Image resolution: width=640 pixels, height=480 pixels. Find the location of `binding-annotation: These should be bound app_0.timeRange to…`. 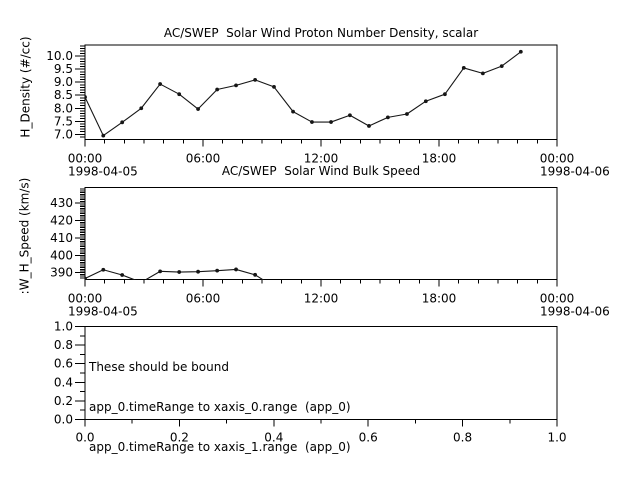

binding-annotation: These should be bound app_0.timeRange to… is located at coordinates (220, 407).